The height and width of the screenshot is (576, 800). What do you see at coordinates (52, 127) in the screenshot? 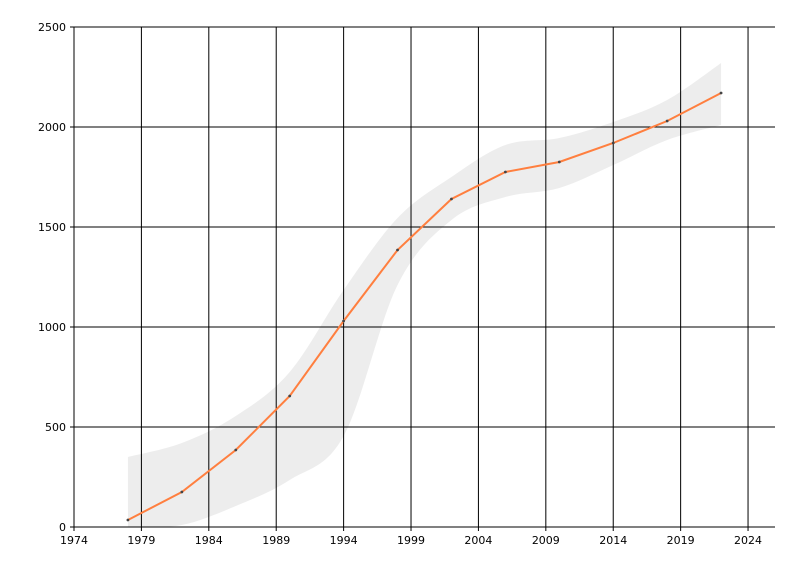
I see `y-tick-label: 2000` at bounding box center [52, 127].